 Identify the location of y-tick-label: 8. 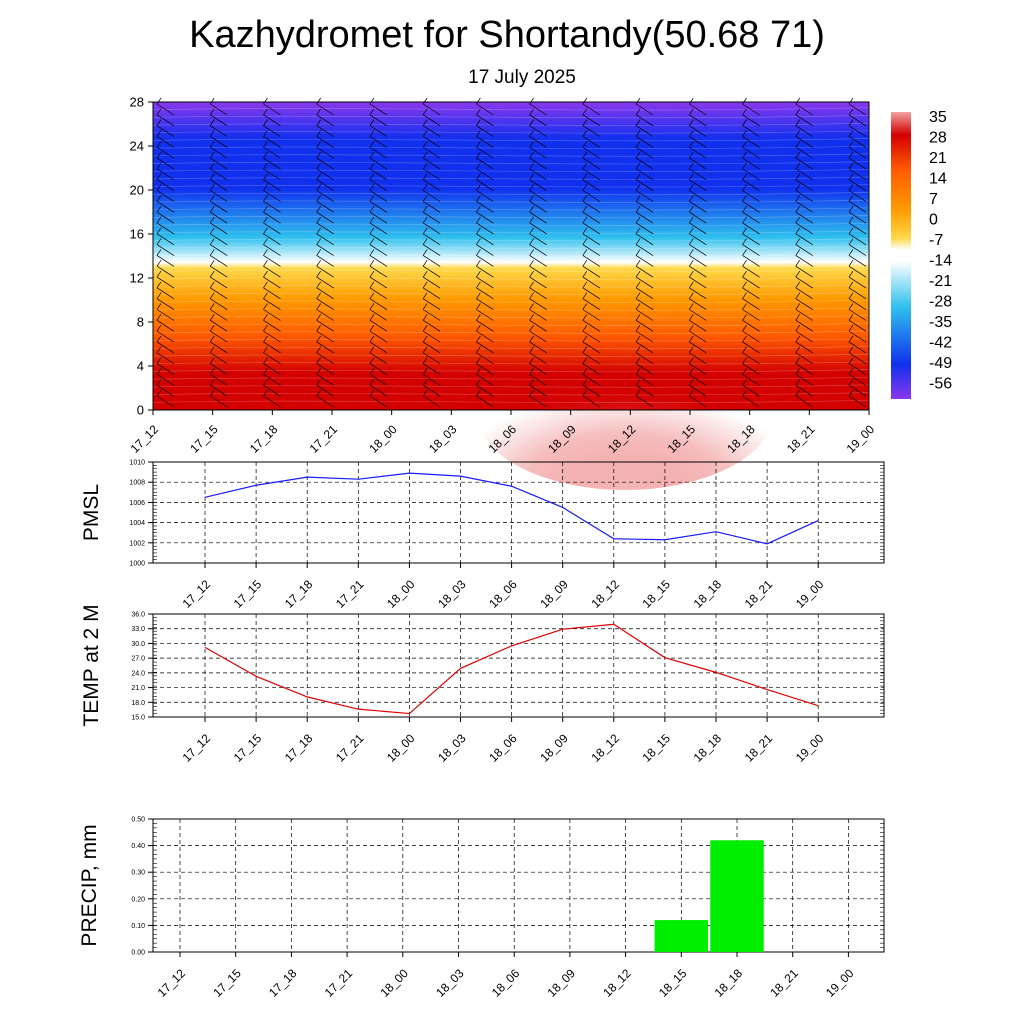
(140, 322).